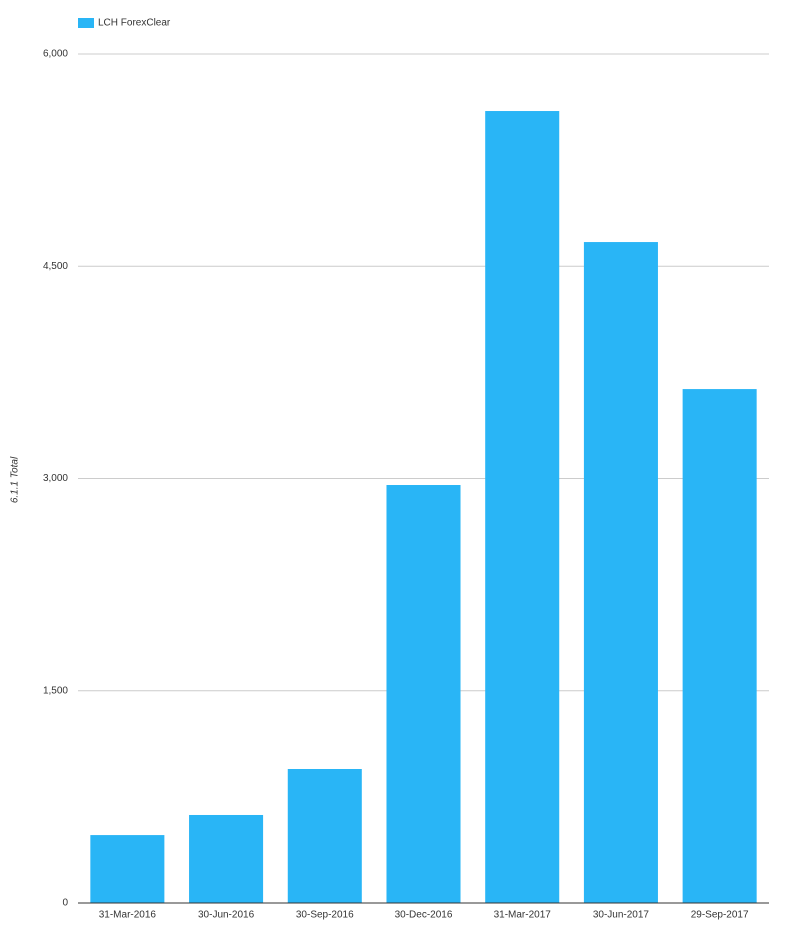  Describe the element at coordinates (55, 478) in the screenshot. I see `y-tick-label: 3,000` at that location.